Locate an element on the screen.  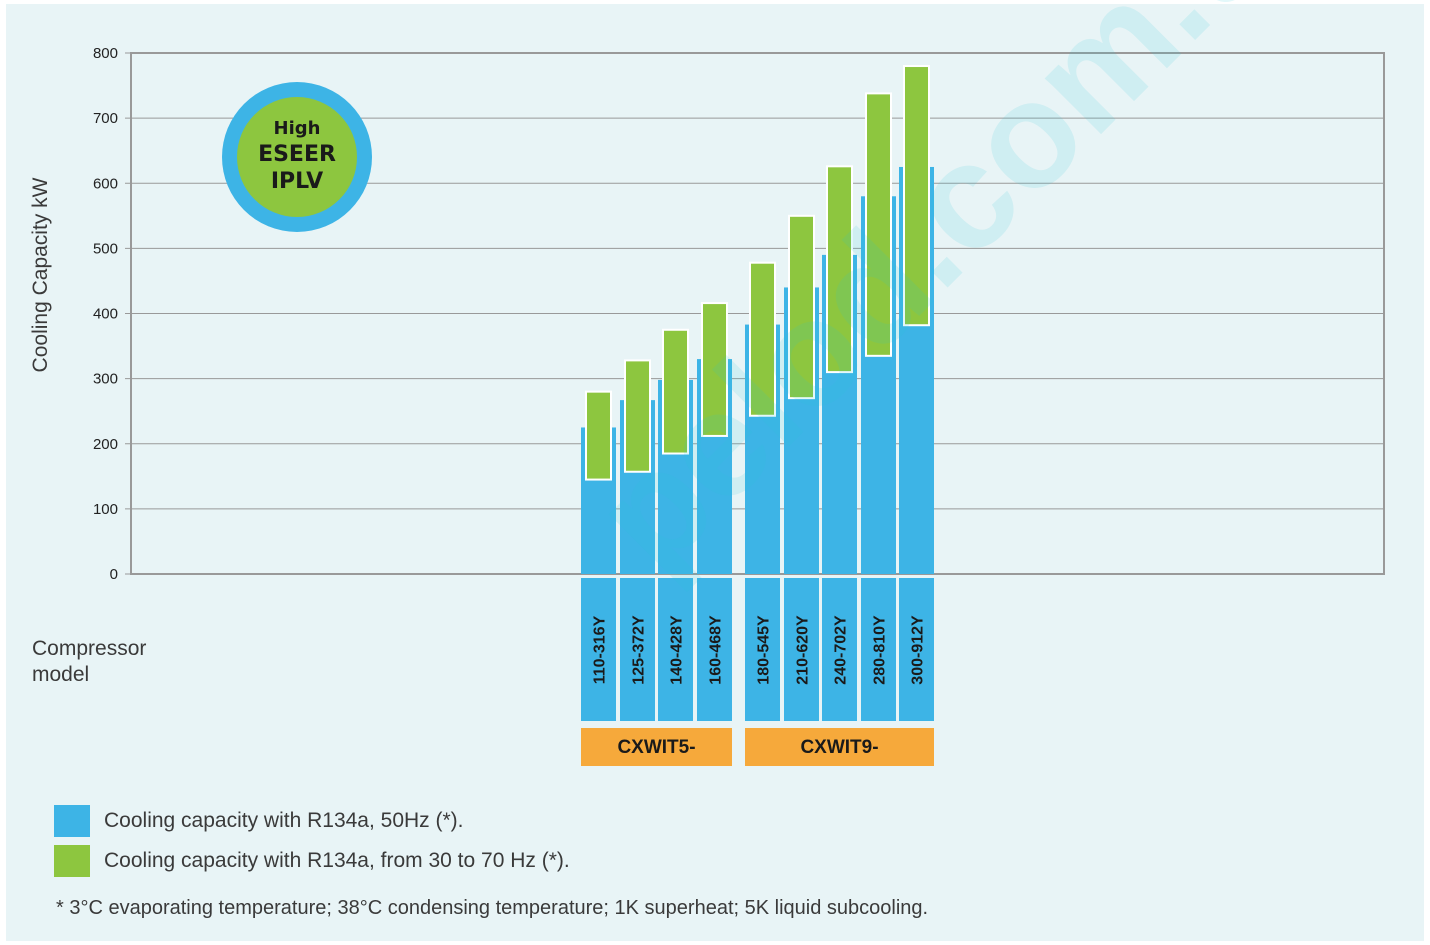
x-tick-label: 160-468Y is located at coordinates (716, 650).